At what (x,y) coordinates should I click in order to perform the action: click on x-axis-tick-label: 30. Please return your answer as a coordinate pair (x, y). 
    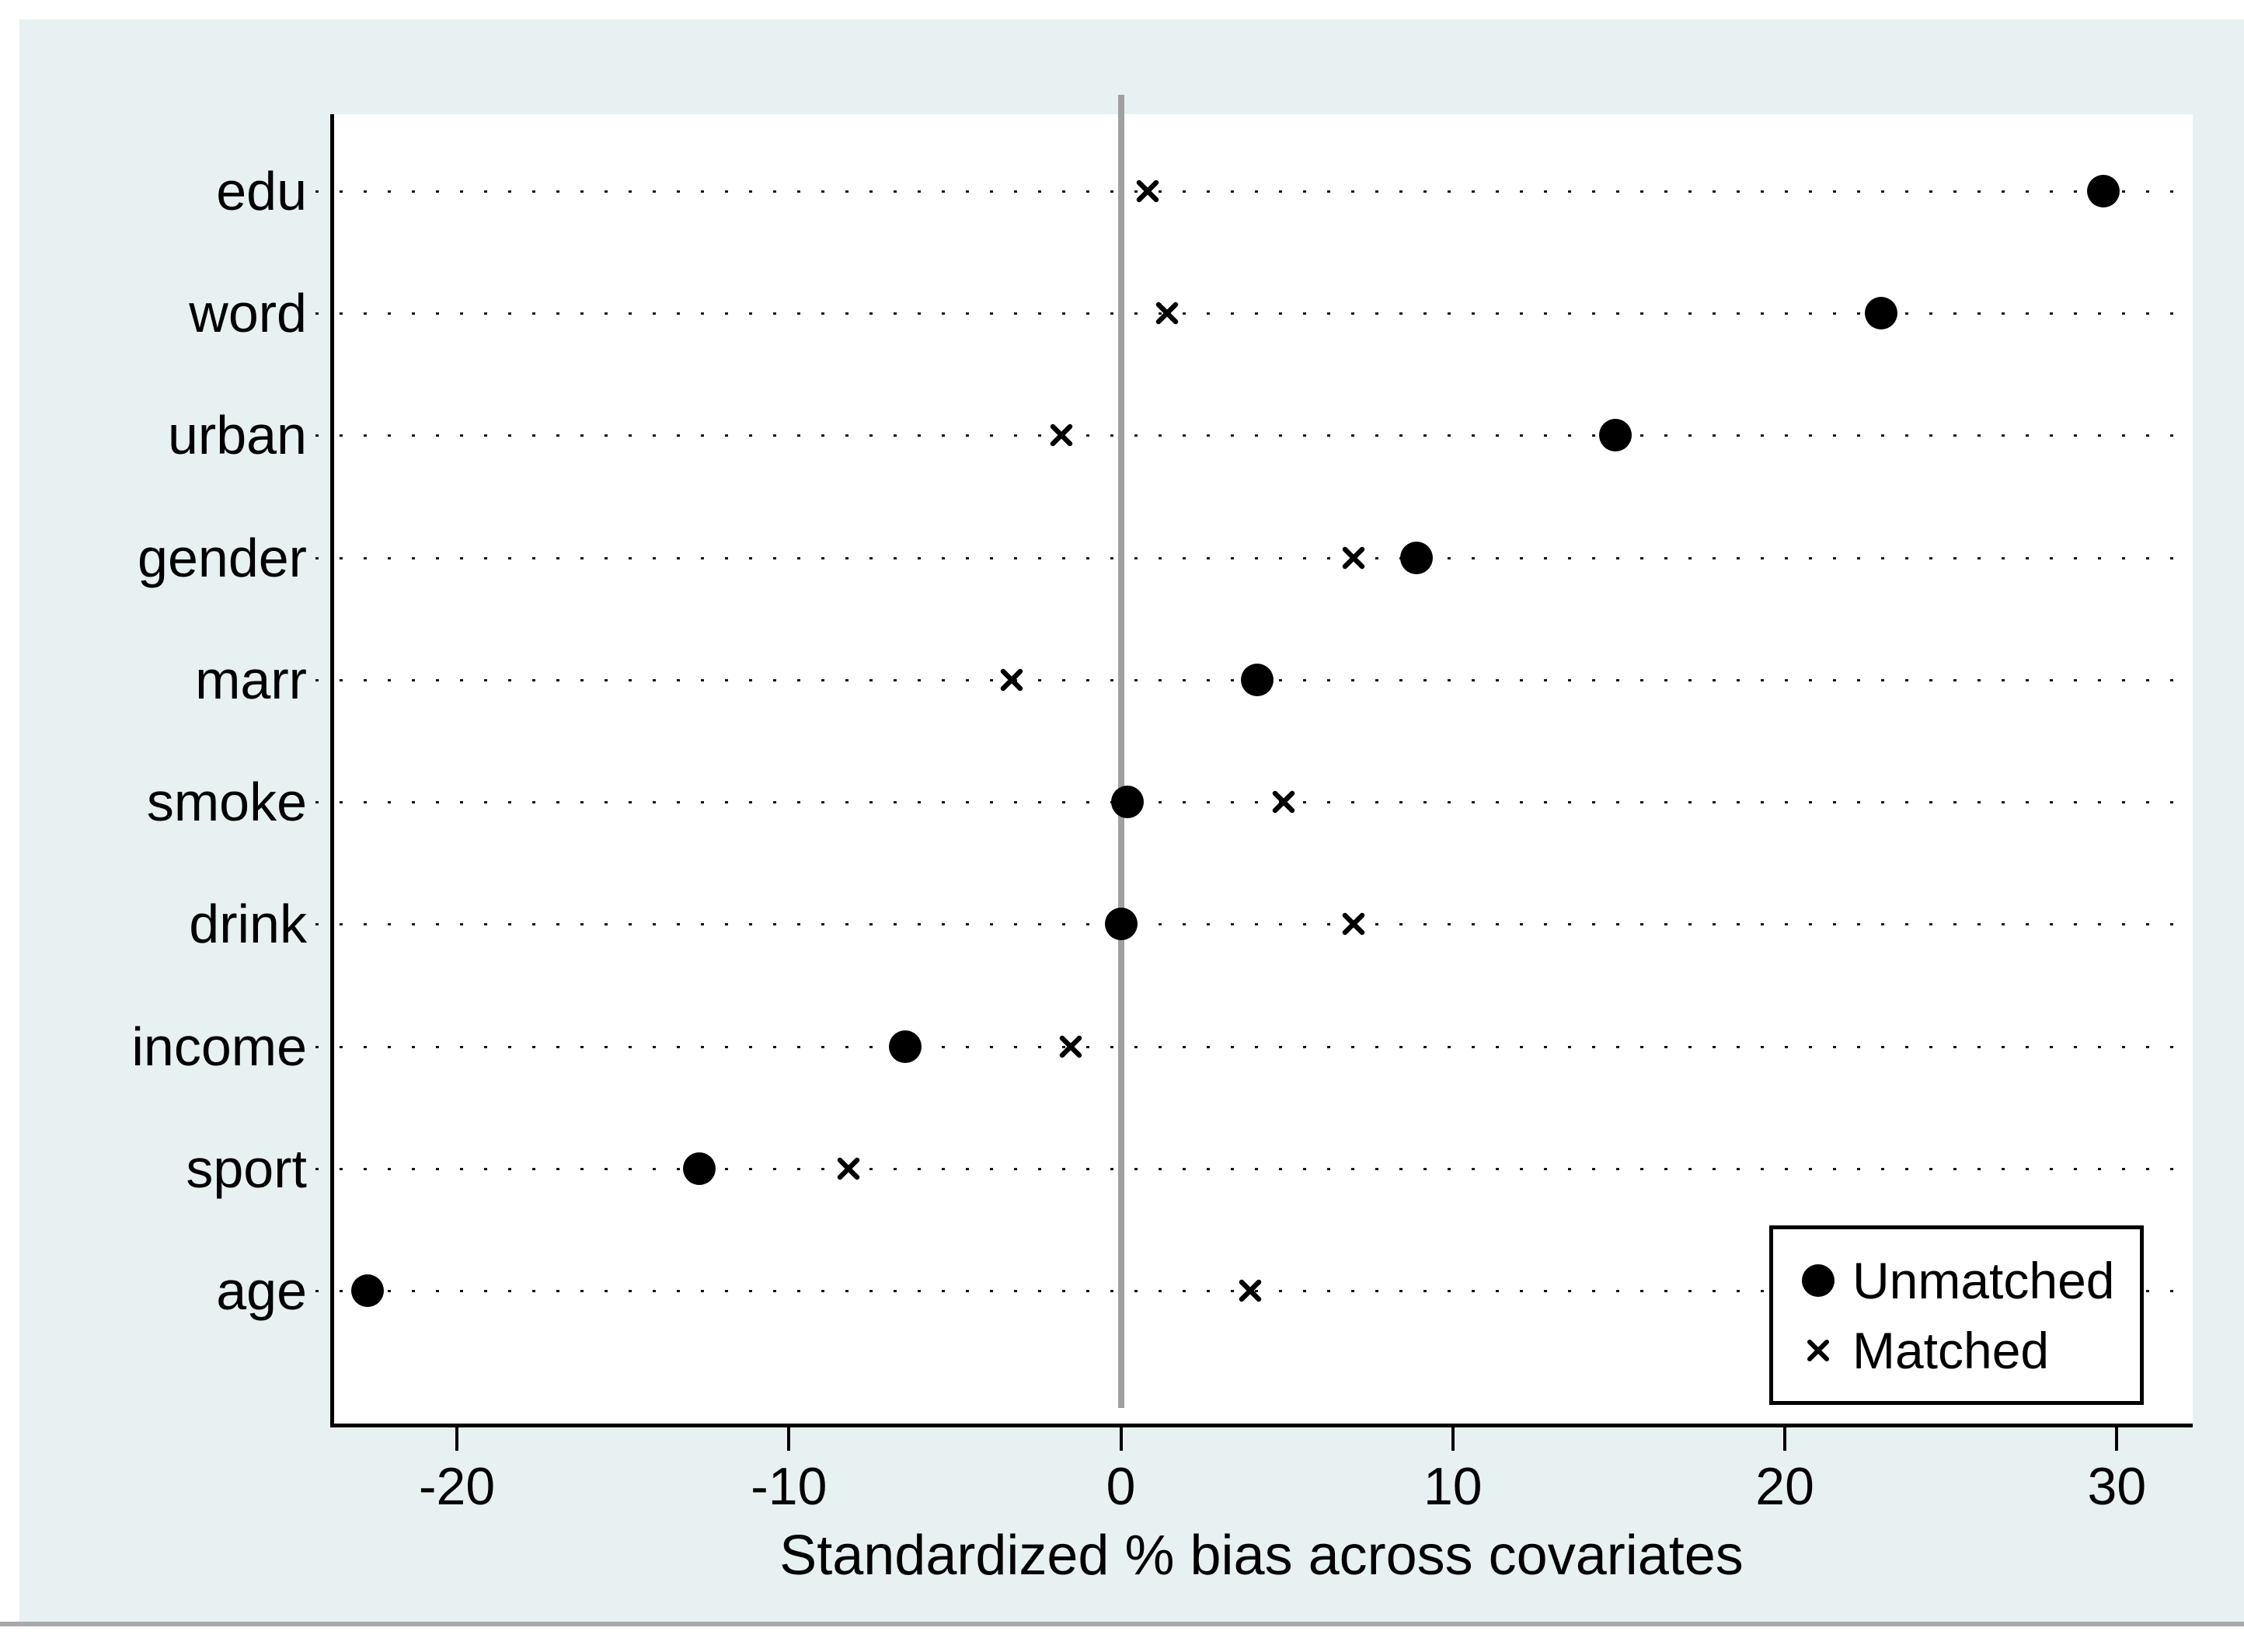
    Looking at the image, I should click on (2117, 1486).